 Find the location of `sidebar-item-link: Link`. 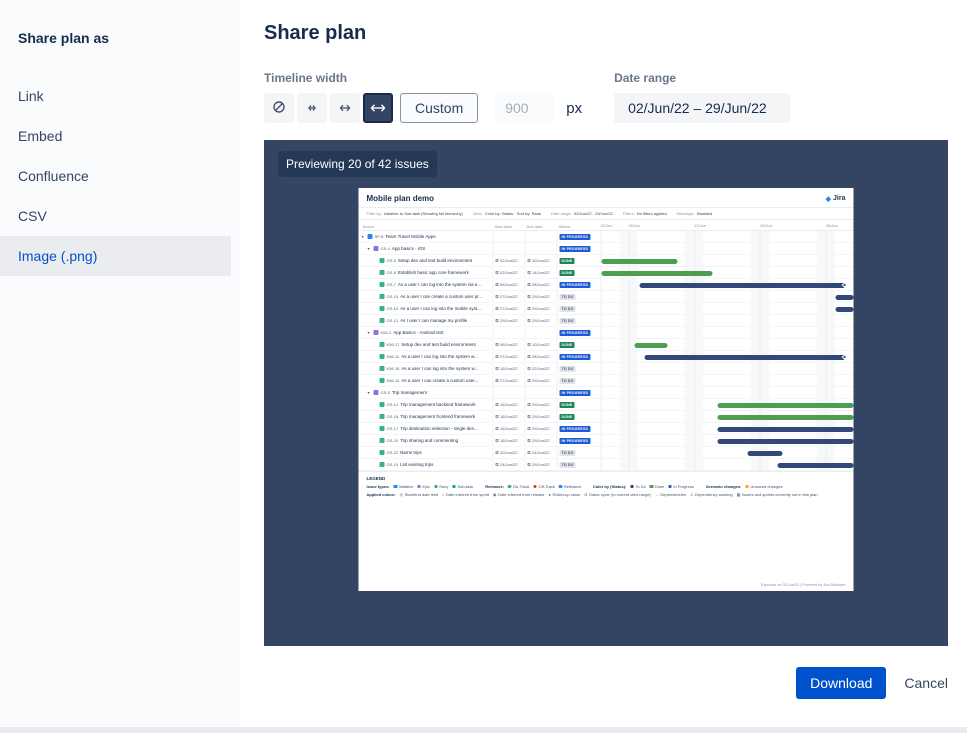

sidebar-item-link: Link is located at coordinates (31, 96).